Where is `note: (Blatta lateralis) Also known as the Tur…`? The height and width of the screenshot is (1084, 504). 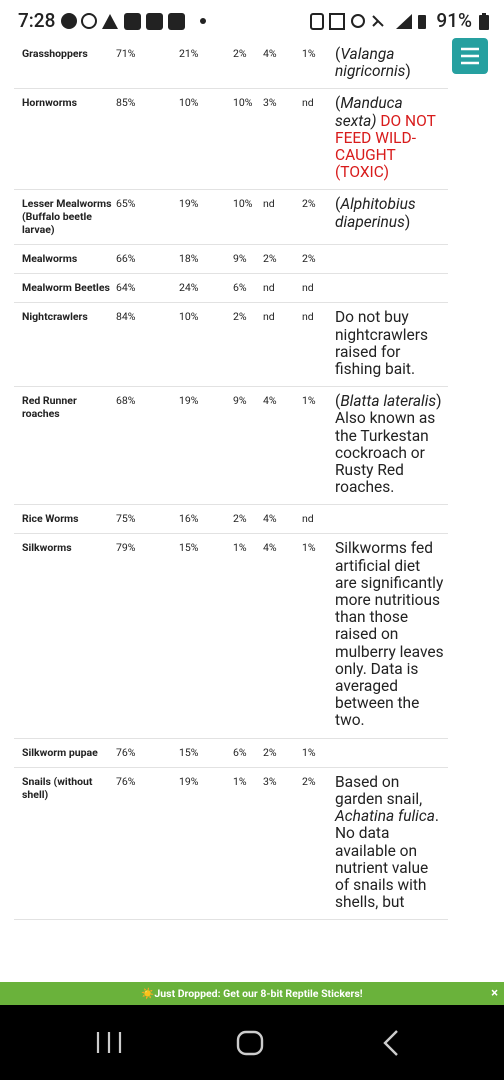 note: (Blatta lateralis) Also known as the Tur… is located at coordinates (391, 446).